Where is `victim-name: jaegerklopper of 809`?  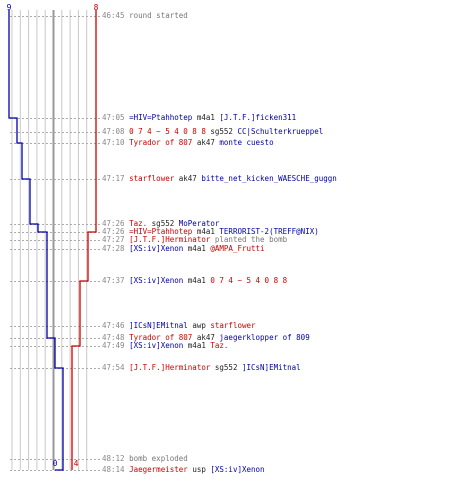 victim-name: jaegerklopper of 809 is located at coordinates (264, 337).